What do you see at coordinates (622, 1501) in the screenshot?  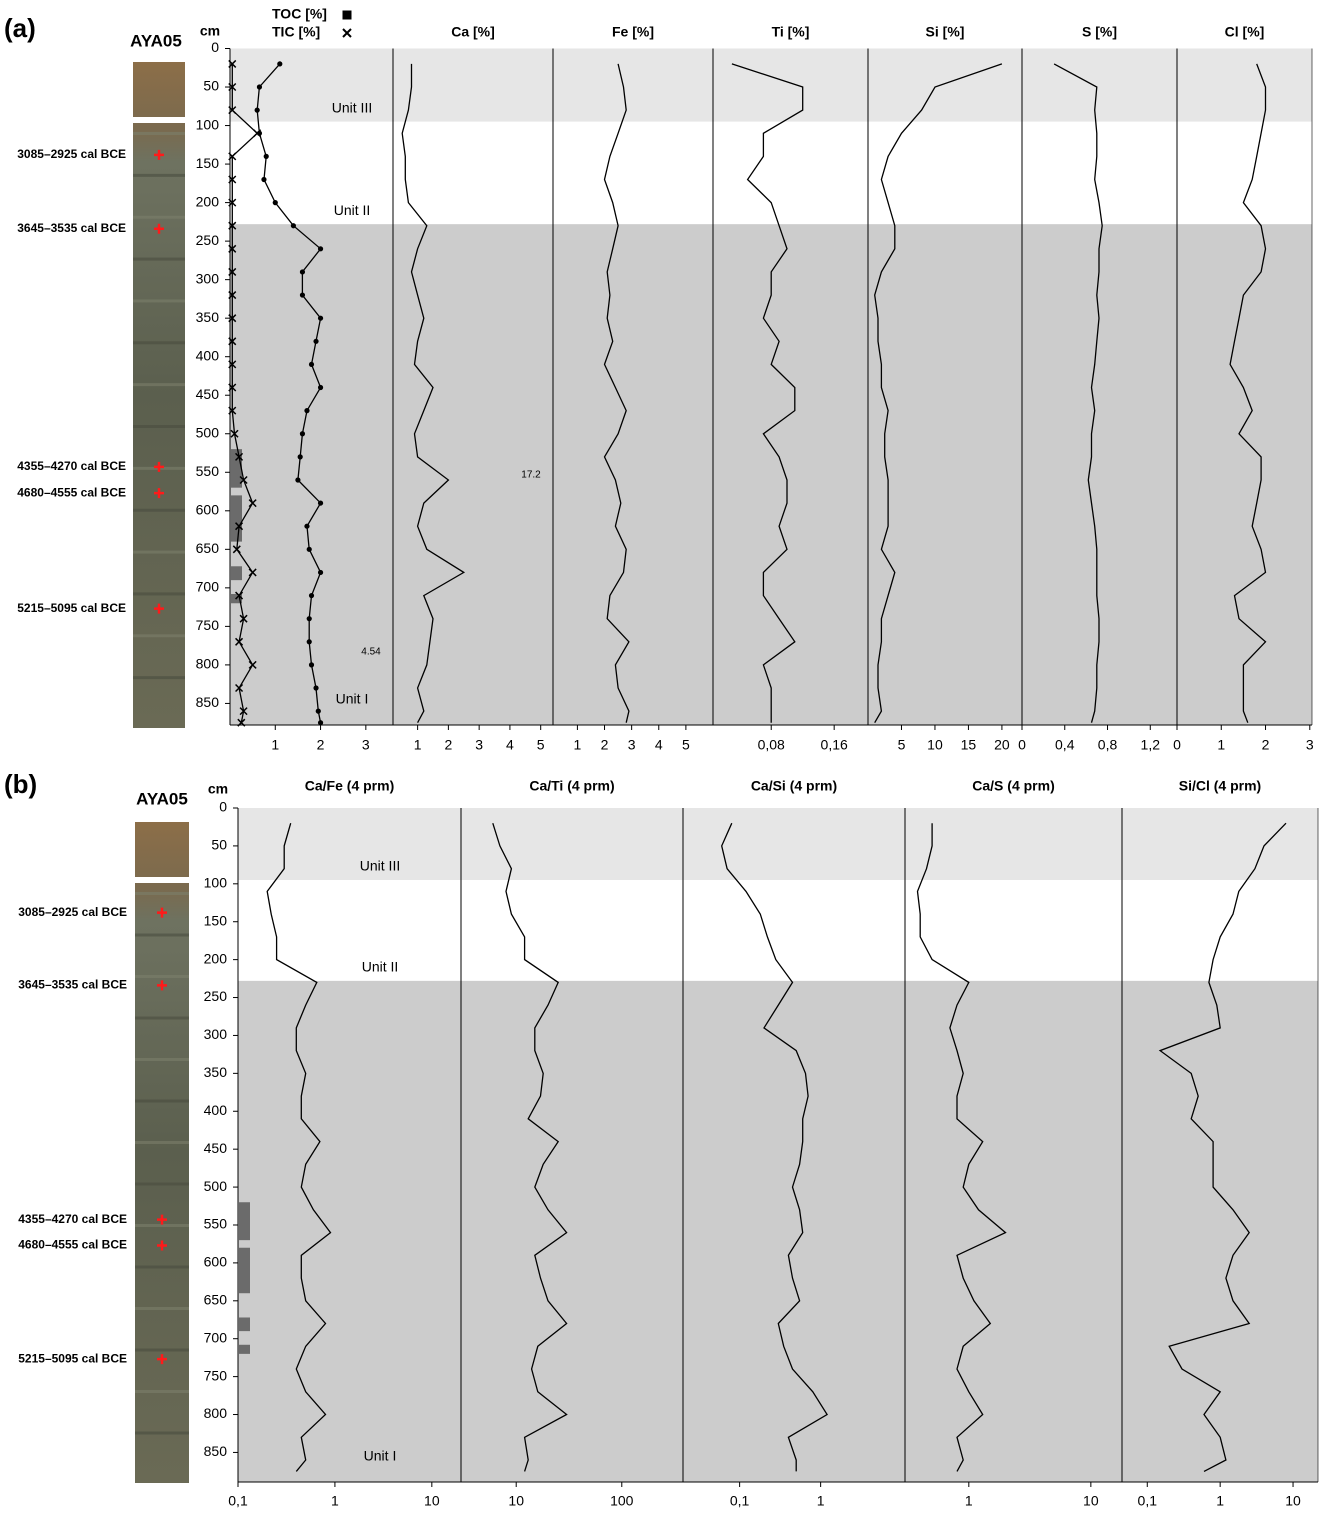 I see `x-tick-label: 100` at bounding box center [622, 1501].